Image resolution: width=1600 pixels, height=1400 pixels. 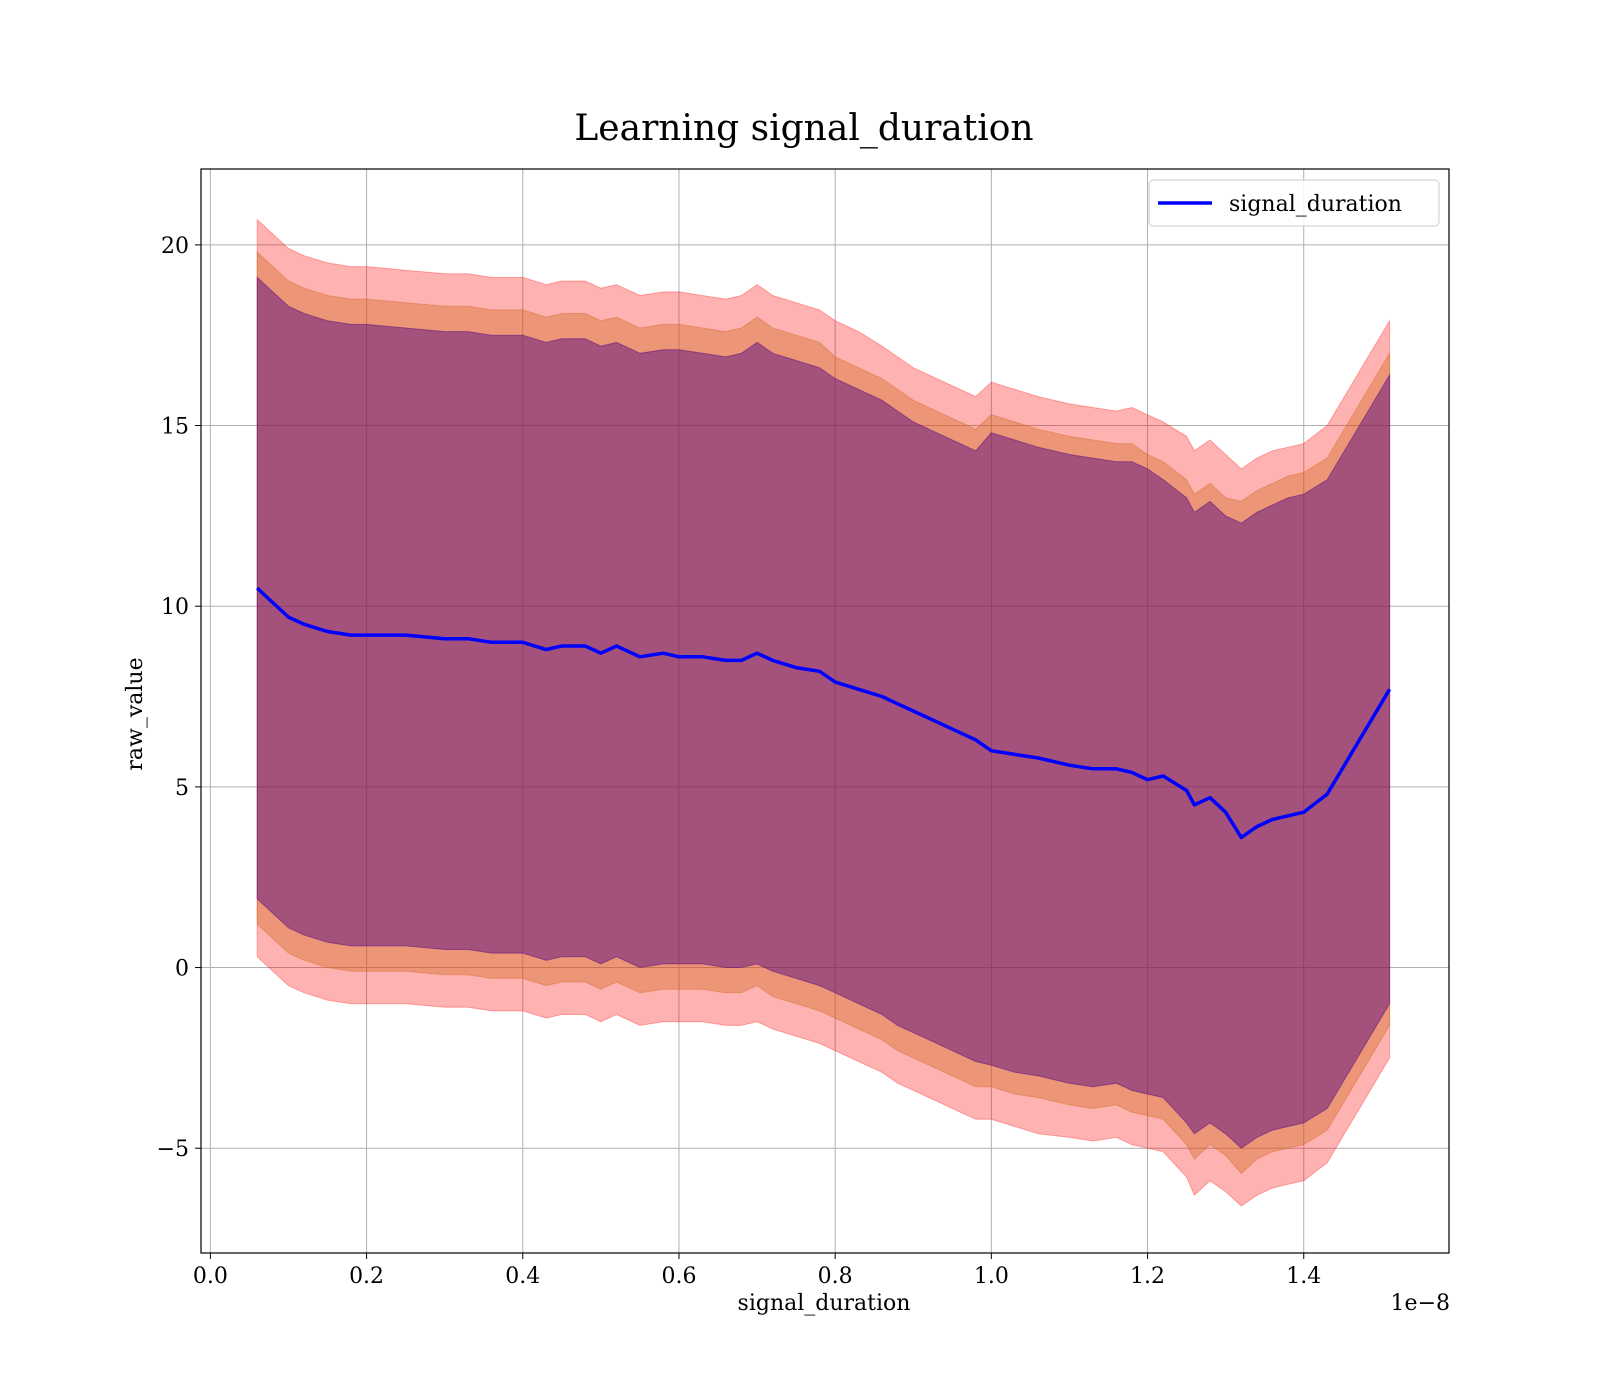 I want to click on x-tick-label: 0.2, so click(x=366, y=1276).